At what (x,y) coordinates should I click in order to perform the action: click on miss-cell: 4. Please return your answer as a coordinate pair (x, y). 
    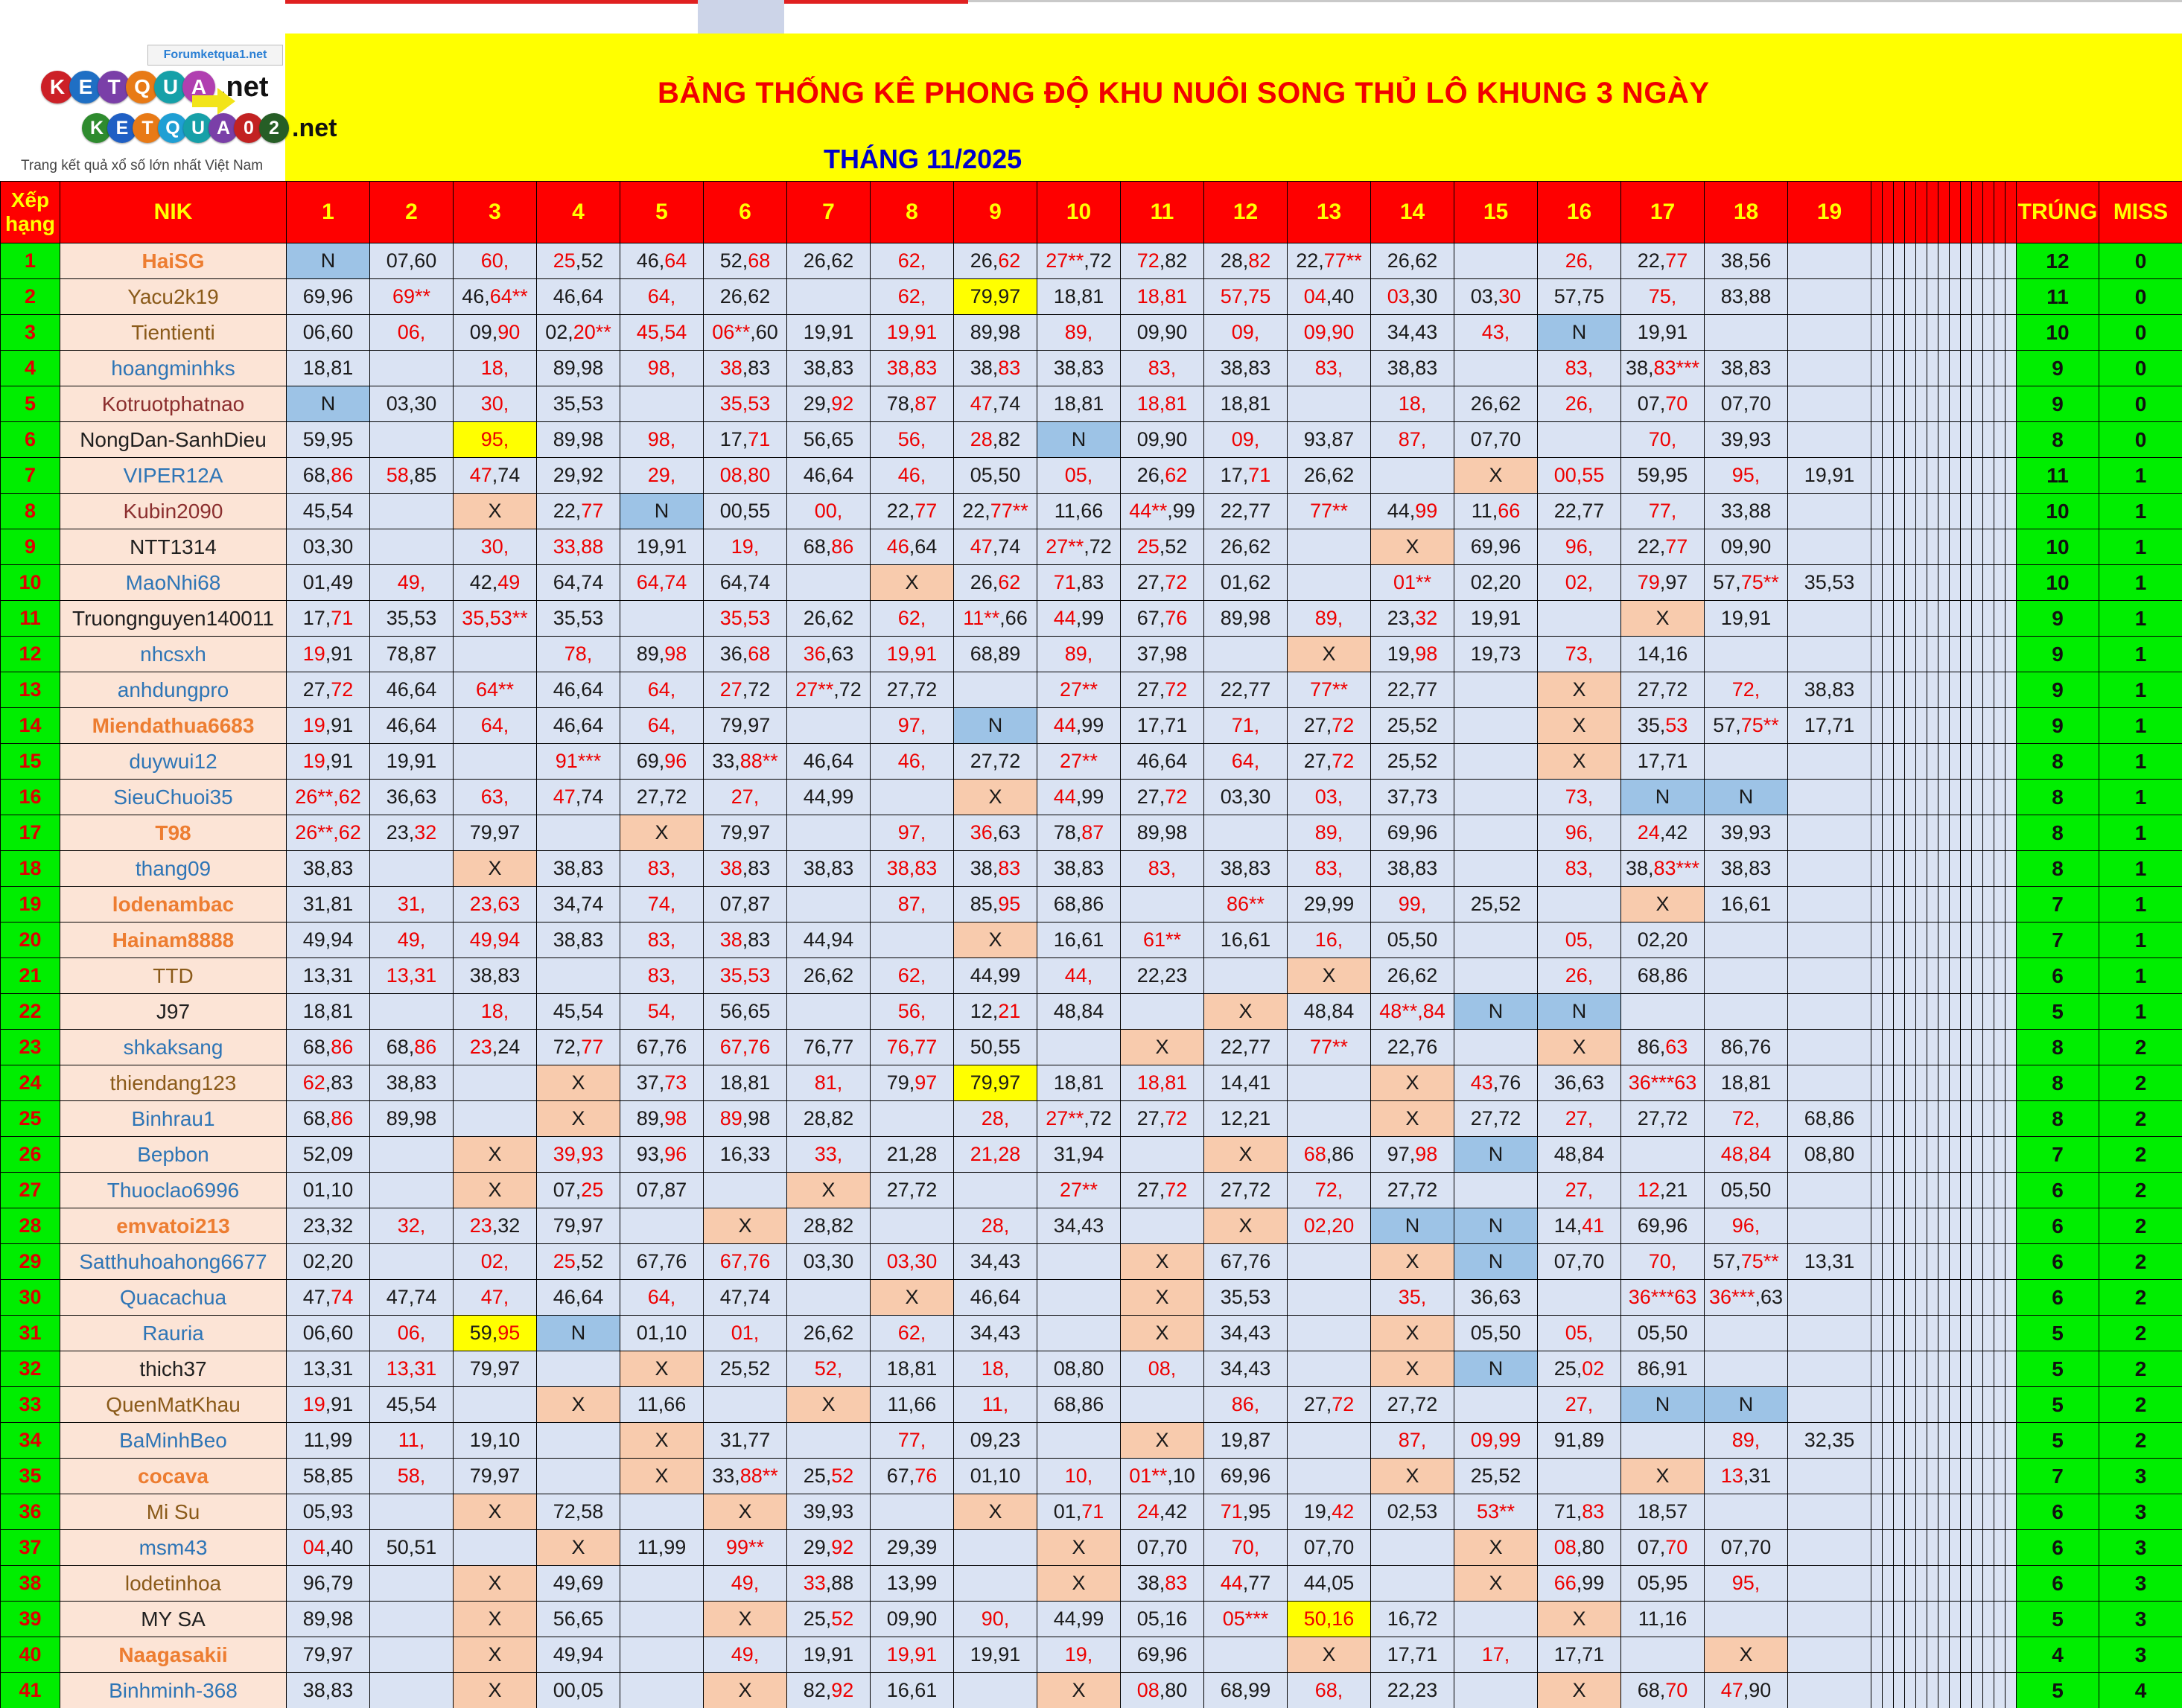
    Looking at the image, I should click on (2140, 1690).